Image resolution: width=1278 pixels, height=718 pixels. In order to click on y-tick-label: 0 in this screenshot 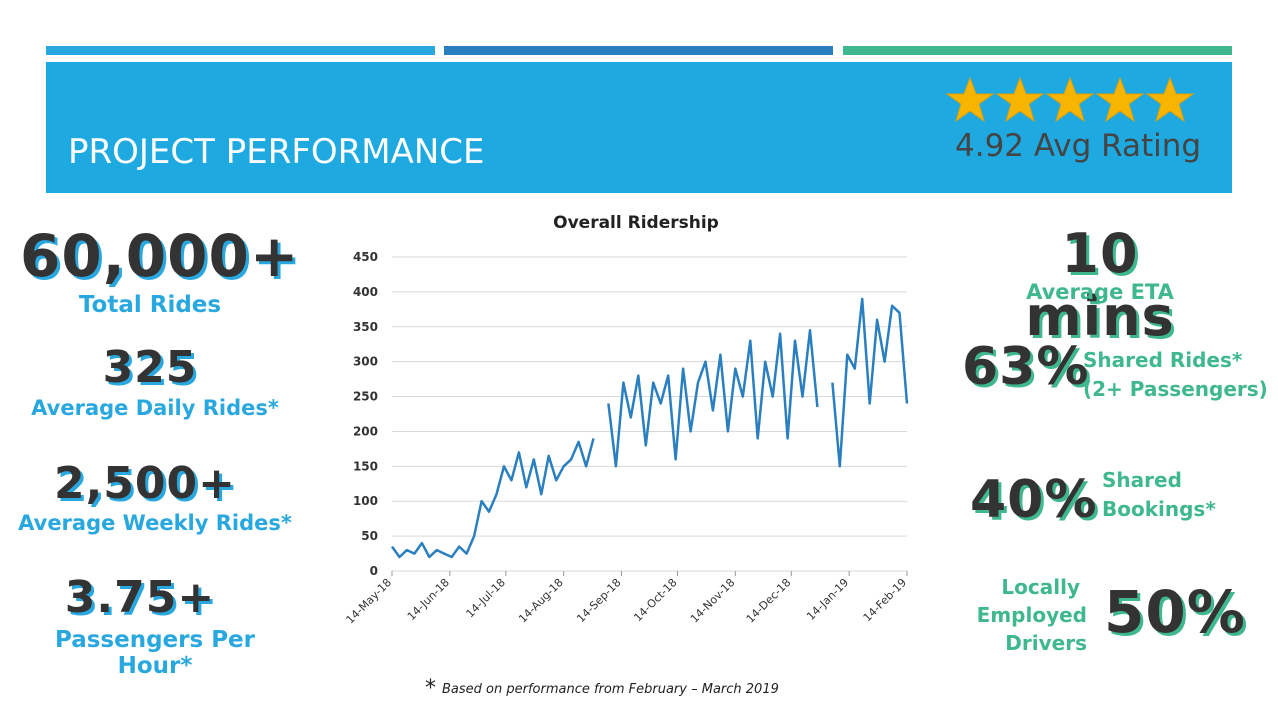, I will do `click(374, 571)`.